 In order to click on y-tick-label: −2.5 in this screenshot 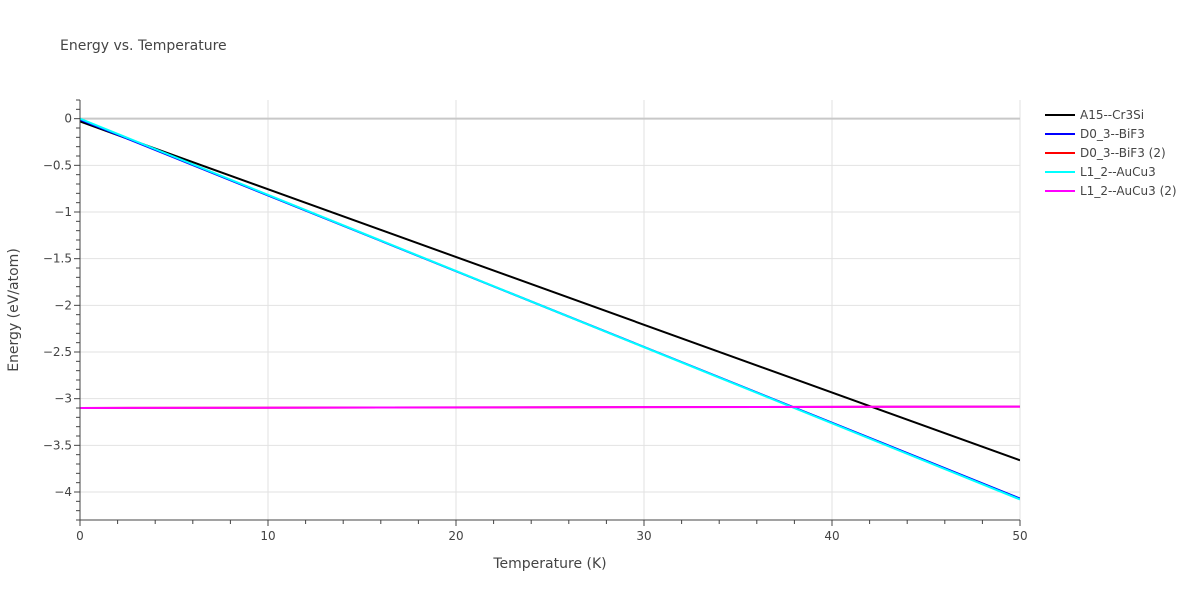, I will do `click(57, 352)`.